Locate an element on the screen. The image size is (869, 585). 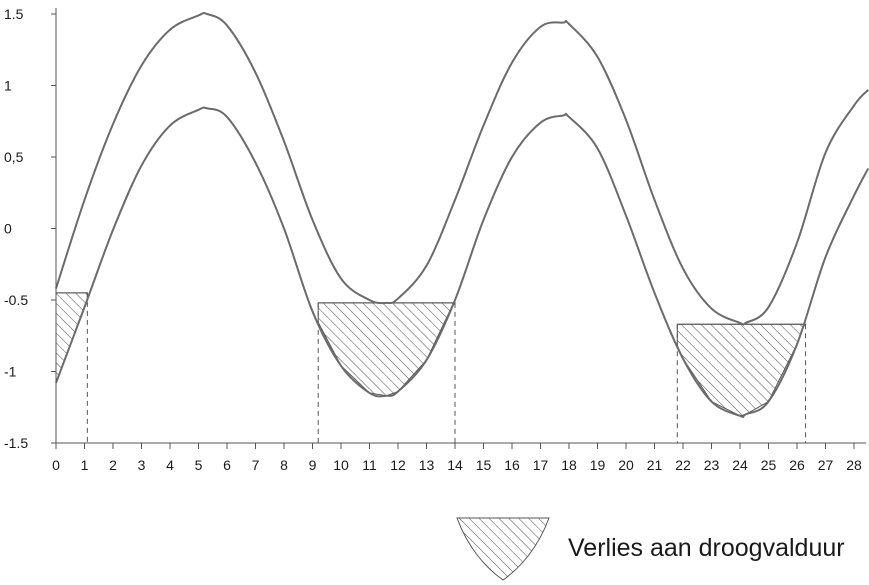
y-tick-label: -0.5 is located at coordinates (16, 300).